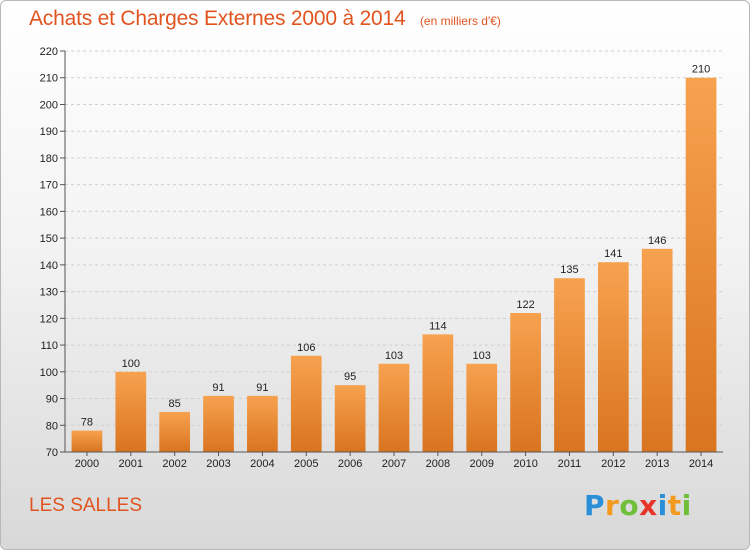  I want to click on chart-subtitle: (en milliers d'€), so click(460, 21).